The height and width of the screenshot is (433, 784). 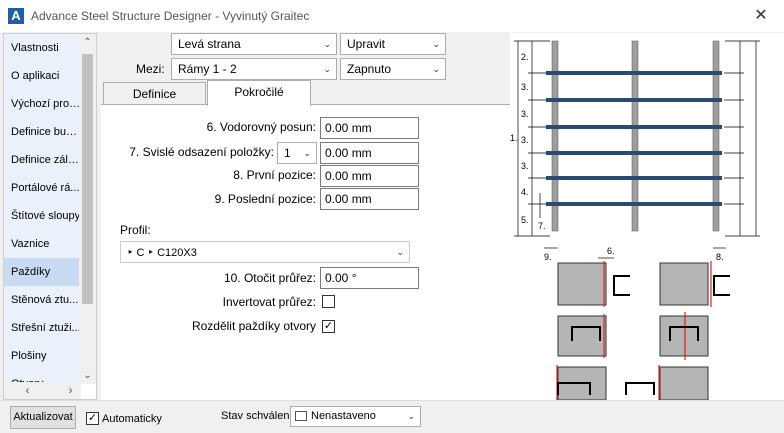 I want to click on sidebar-item-purlins: Vaznice, so click(x=42, y=244).